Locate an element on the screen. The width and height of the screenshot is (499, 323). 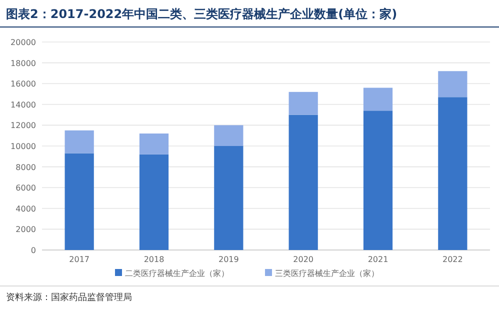
x-tick-label: 2020 is located at coordinates (303, 259).